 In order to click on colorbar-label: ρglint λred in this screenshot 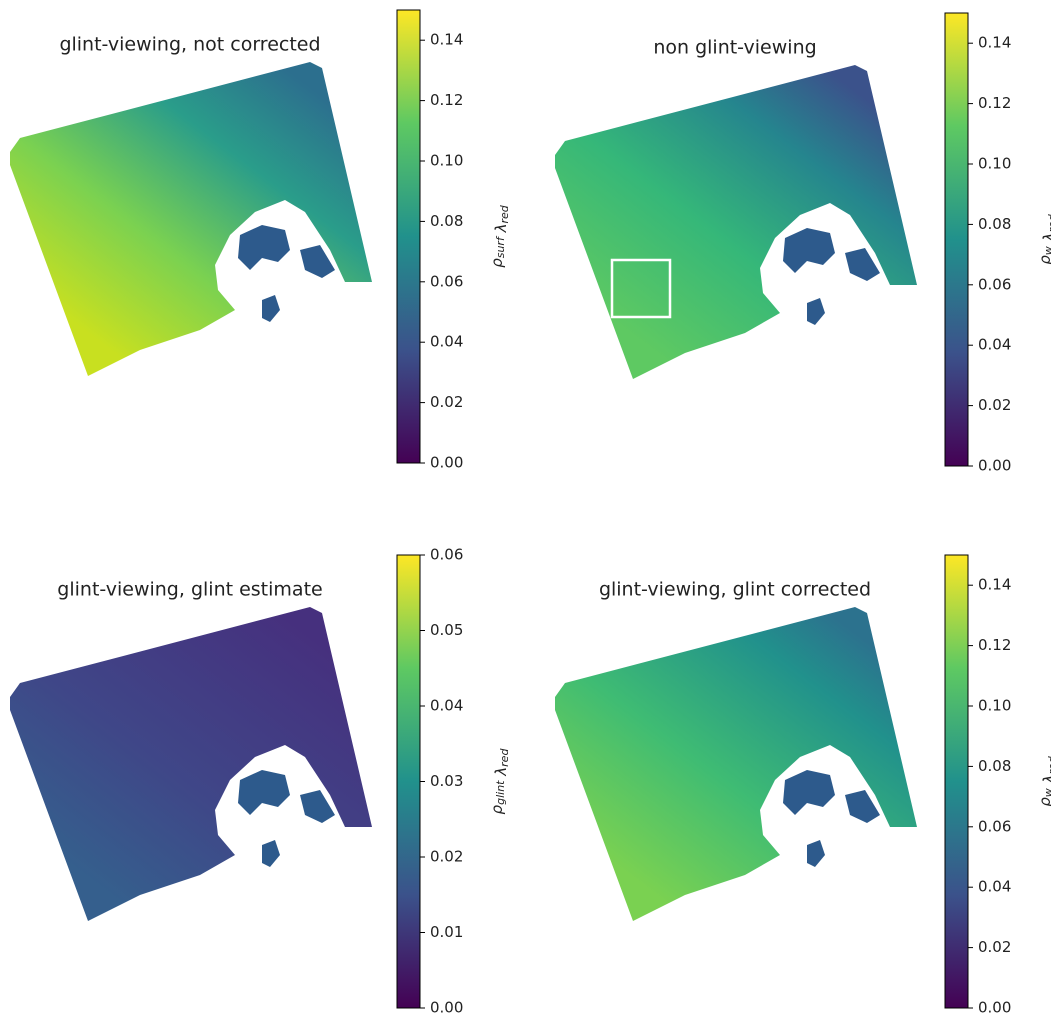, I will do `click(500, 781)`.